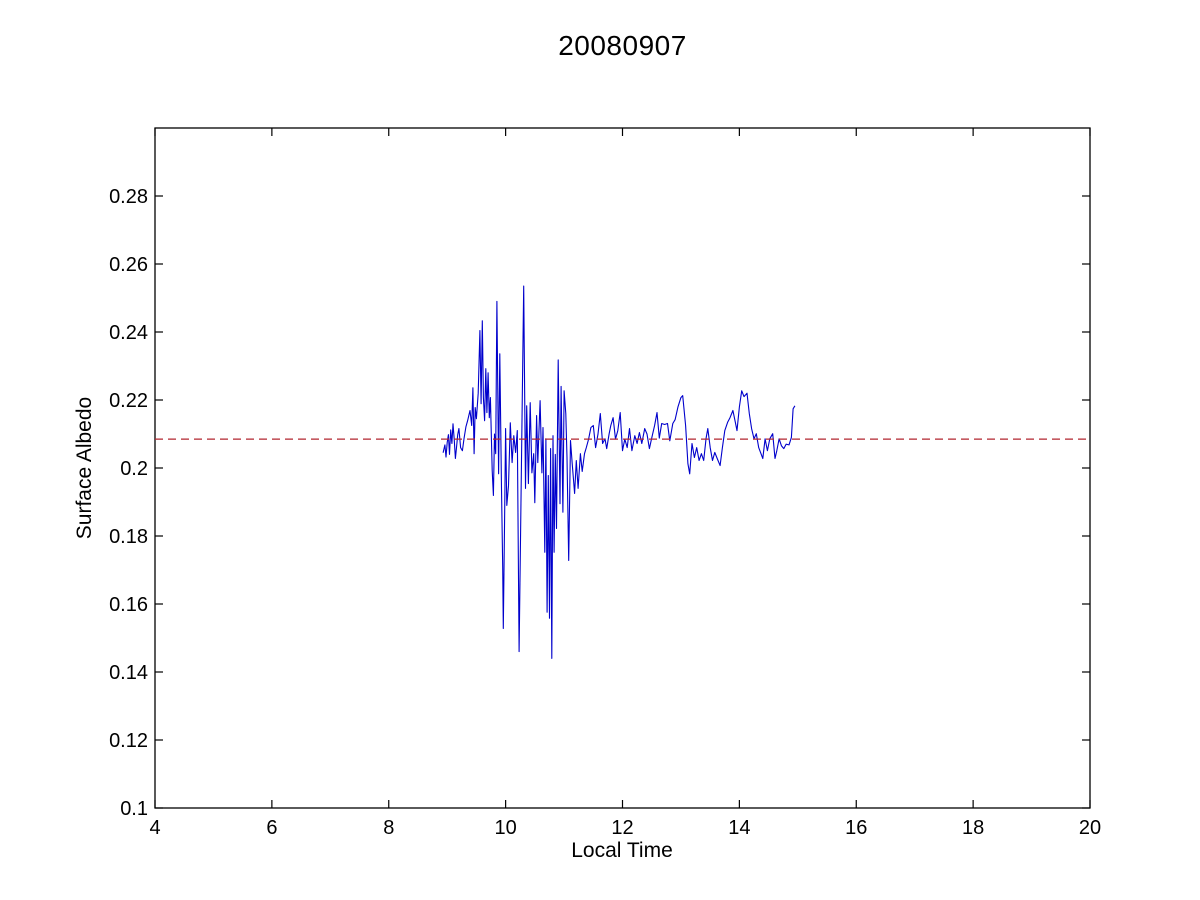 This screenshot has height=900, width=1200. I want to click on x-tick-label: 14, so click(739, 828).